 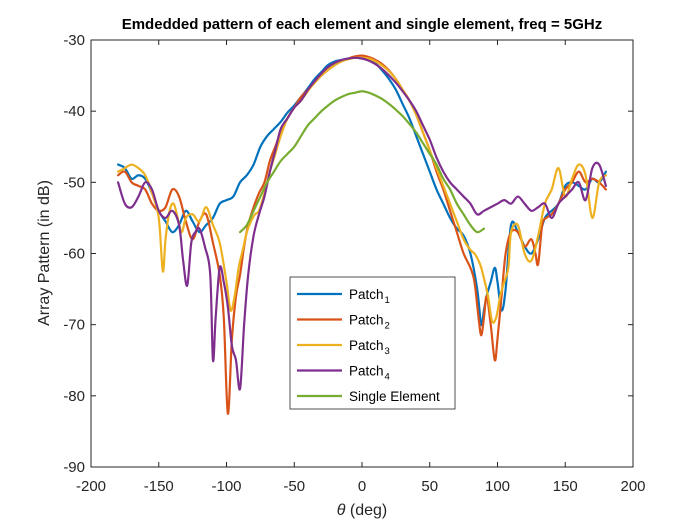 What do you see at coordinates (369, 296) in the screenshot?
I see `legend-entry-1: Patch1` at bounding box center [369, 296].